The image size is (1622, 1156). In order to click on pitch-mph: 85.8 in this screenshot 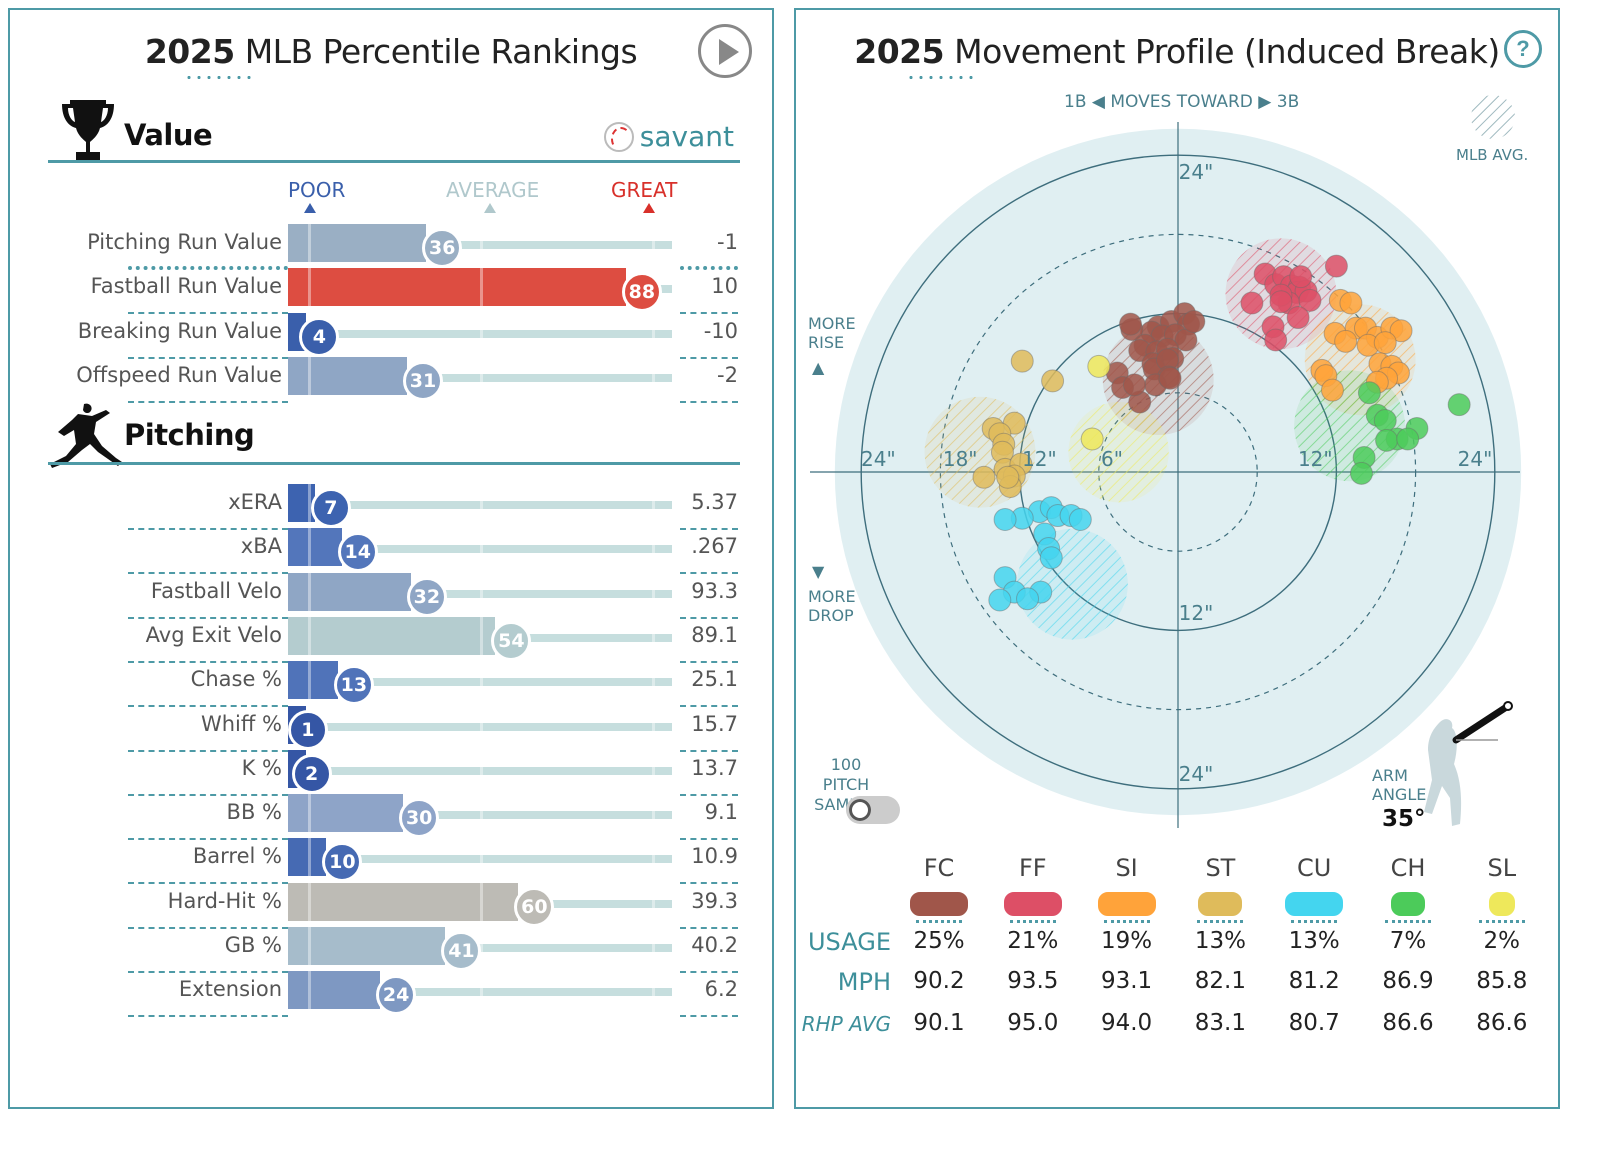, I will do `click(1502, 981)`.